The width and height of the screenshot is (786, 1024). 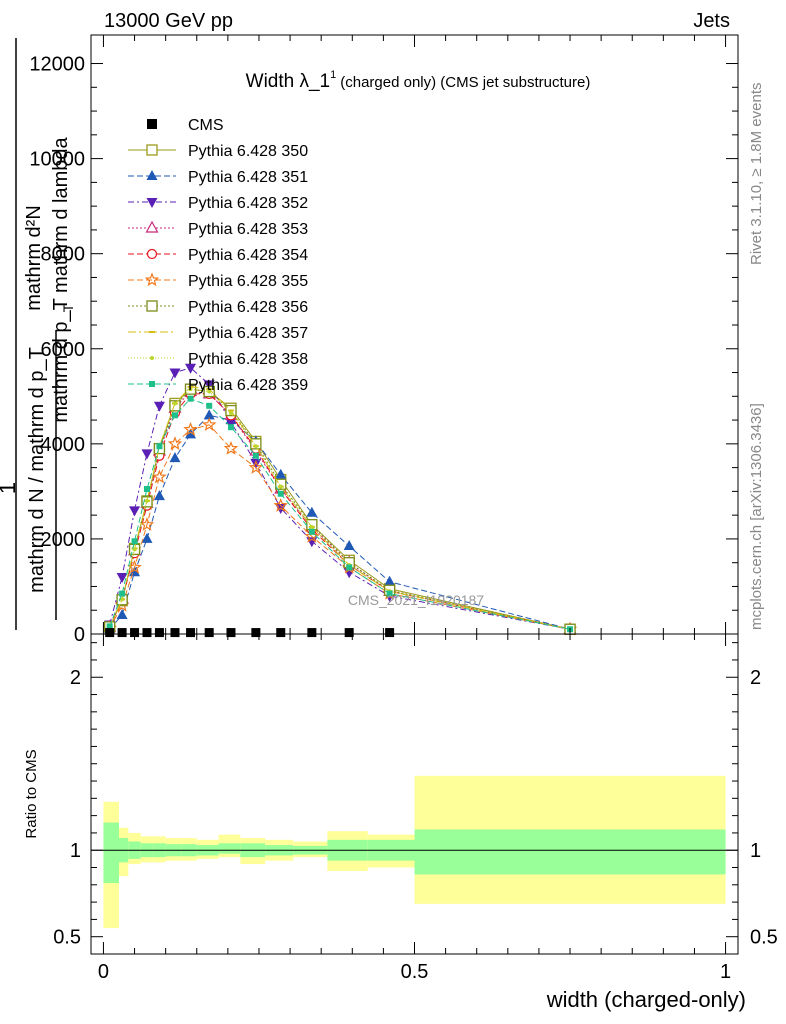 I want to click on series-pythia-6.428-356, so click(x=340, y=509).